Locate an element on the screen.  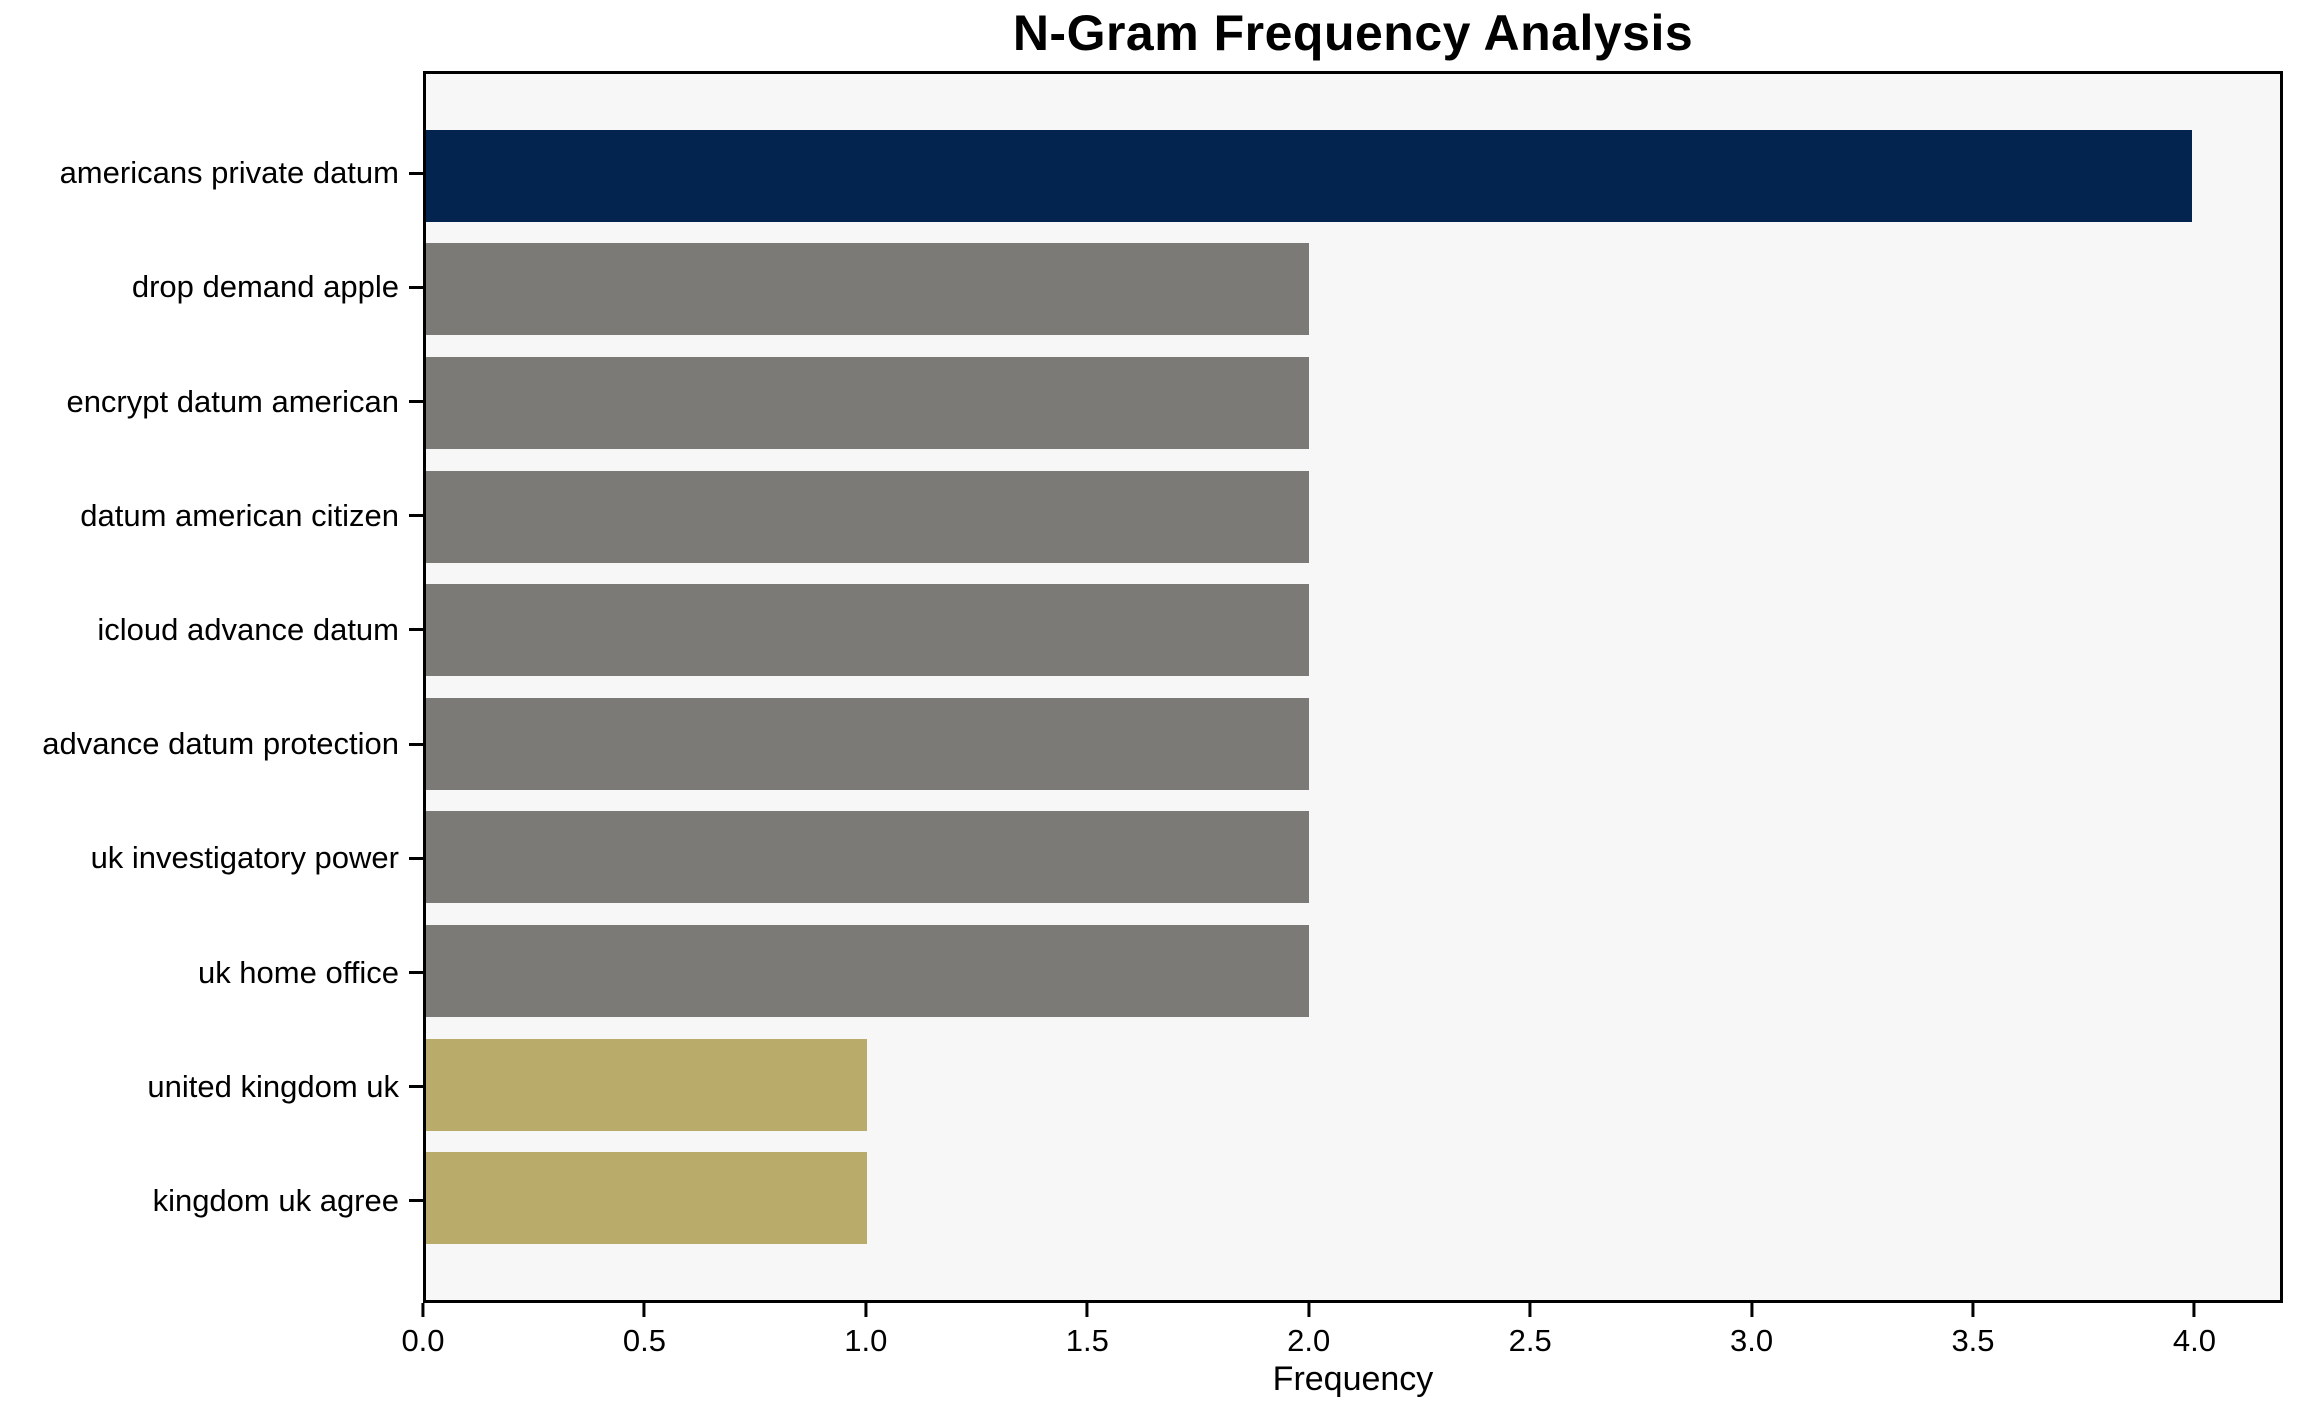
x-tick-0.0: 0.0 is located at coordinates (423, 1331).